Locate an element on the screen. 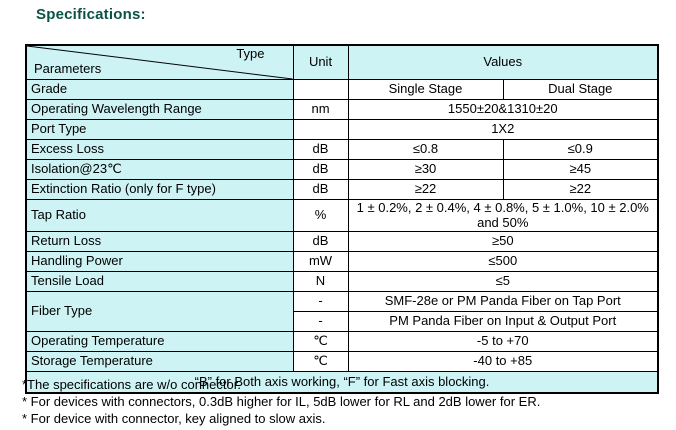 Image resolution: width=676 pixels, height=430 pixels. unit-tensile-load: N is located at coordinates (320, 282).